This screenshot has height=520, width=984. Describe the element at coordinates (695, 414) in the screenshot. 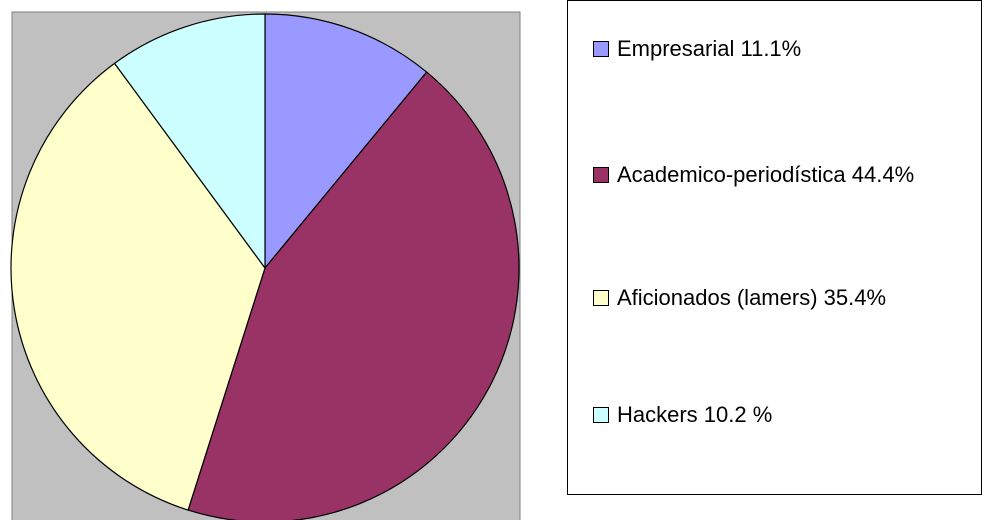

I see `legend-label: Hackers 10.2 %` at that location.